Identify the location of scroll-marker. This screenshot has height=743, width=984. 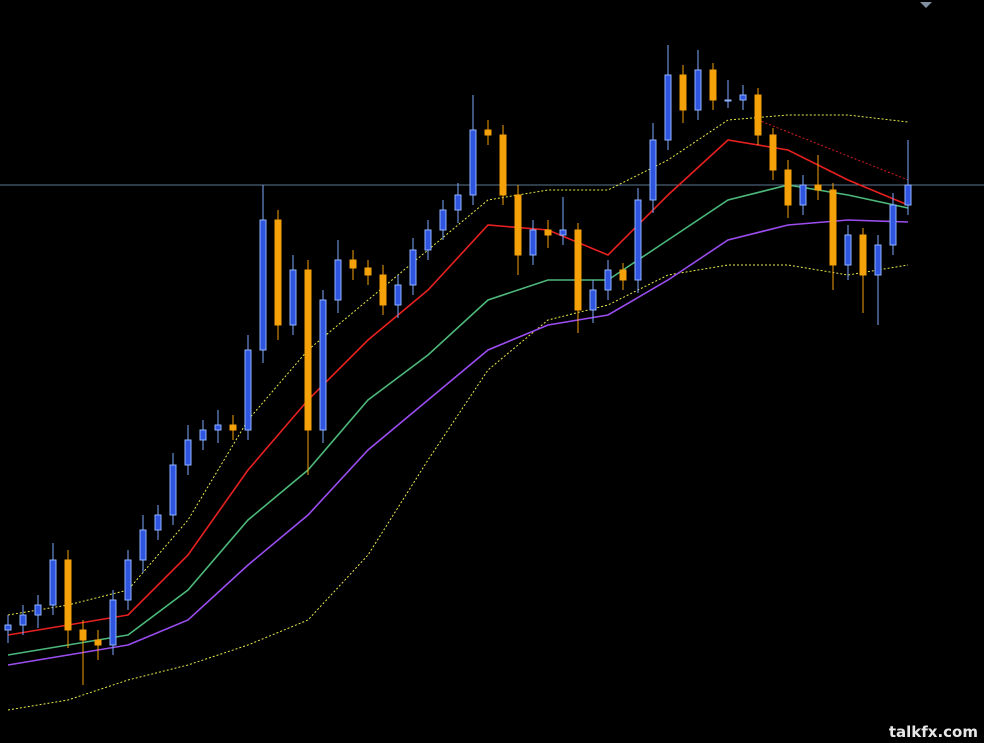
(926, 5).